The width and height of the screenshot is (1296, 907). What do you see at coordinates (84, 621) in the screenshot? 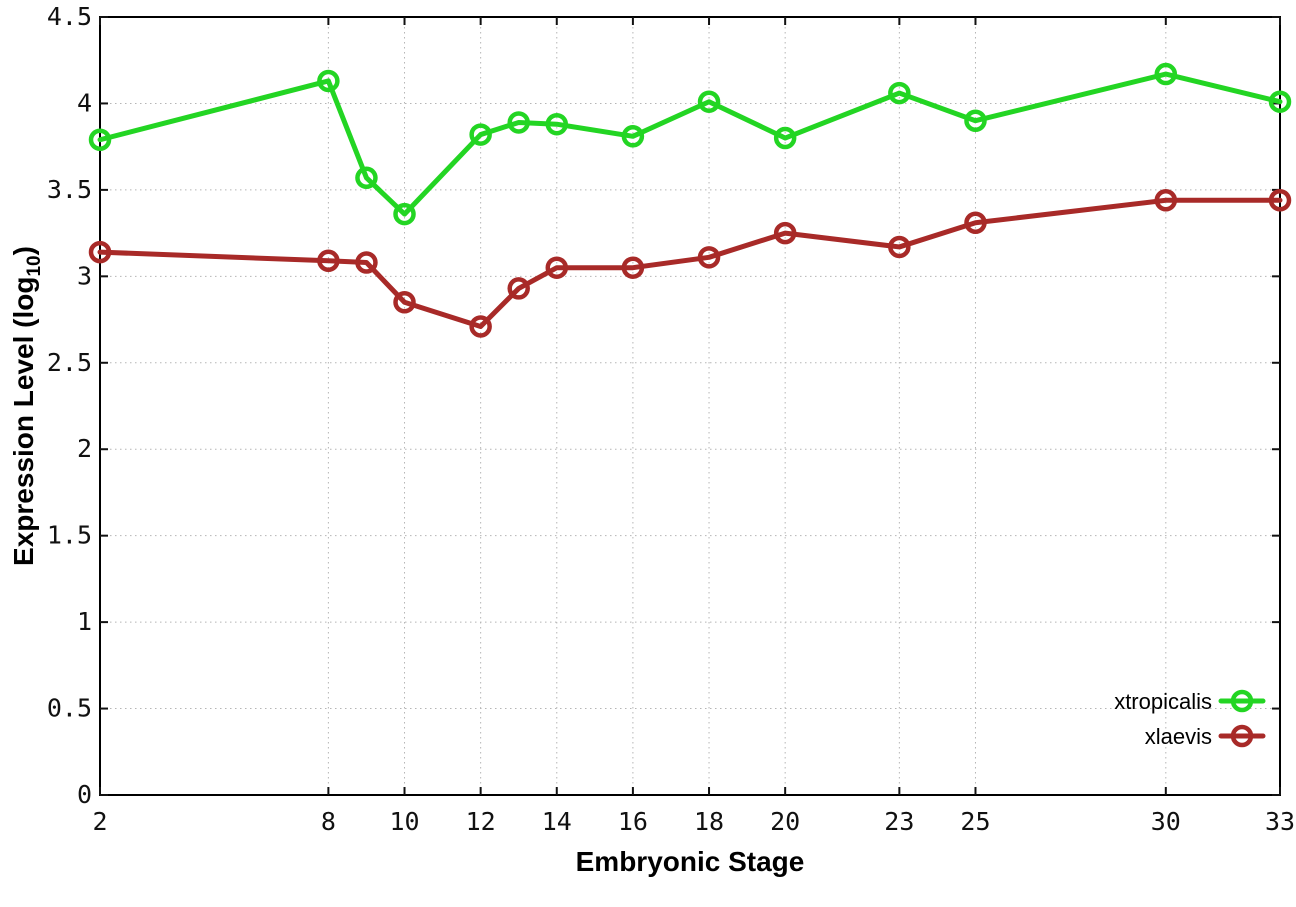
I see `y-tick-label: 1` at bounding box center [84, 621].